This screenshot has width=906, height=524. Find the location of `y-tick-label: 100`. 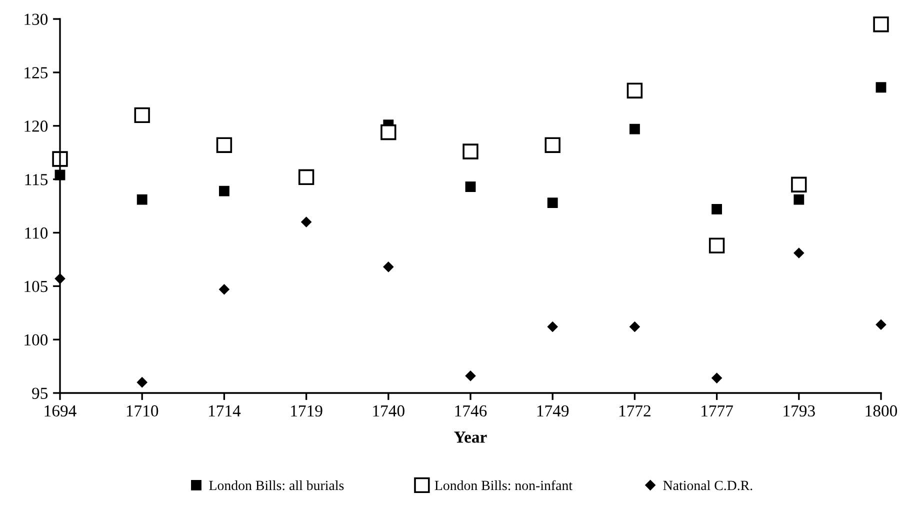

y-tick-label: 100 is located at coordinates (36, 340).